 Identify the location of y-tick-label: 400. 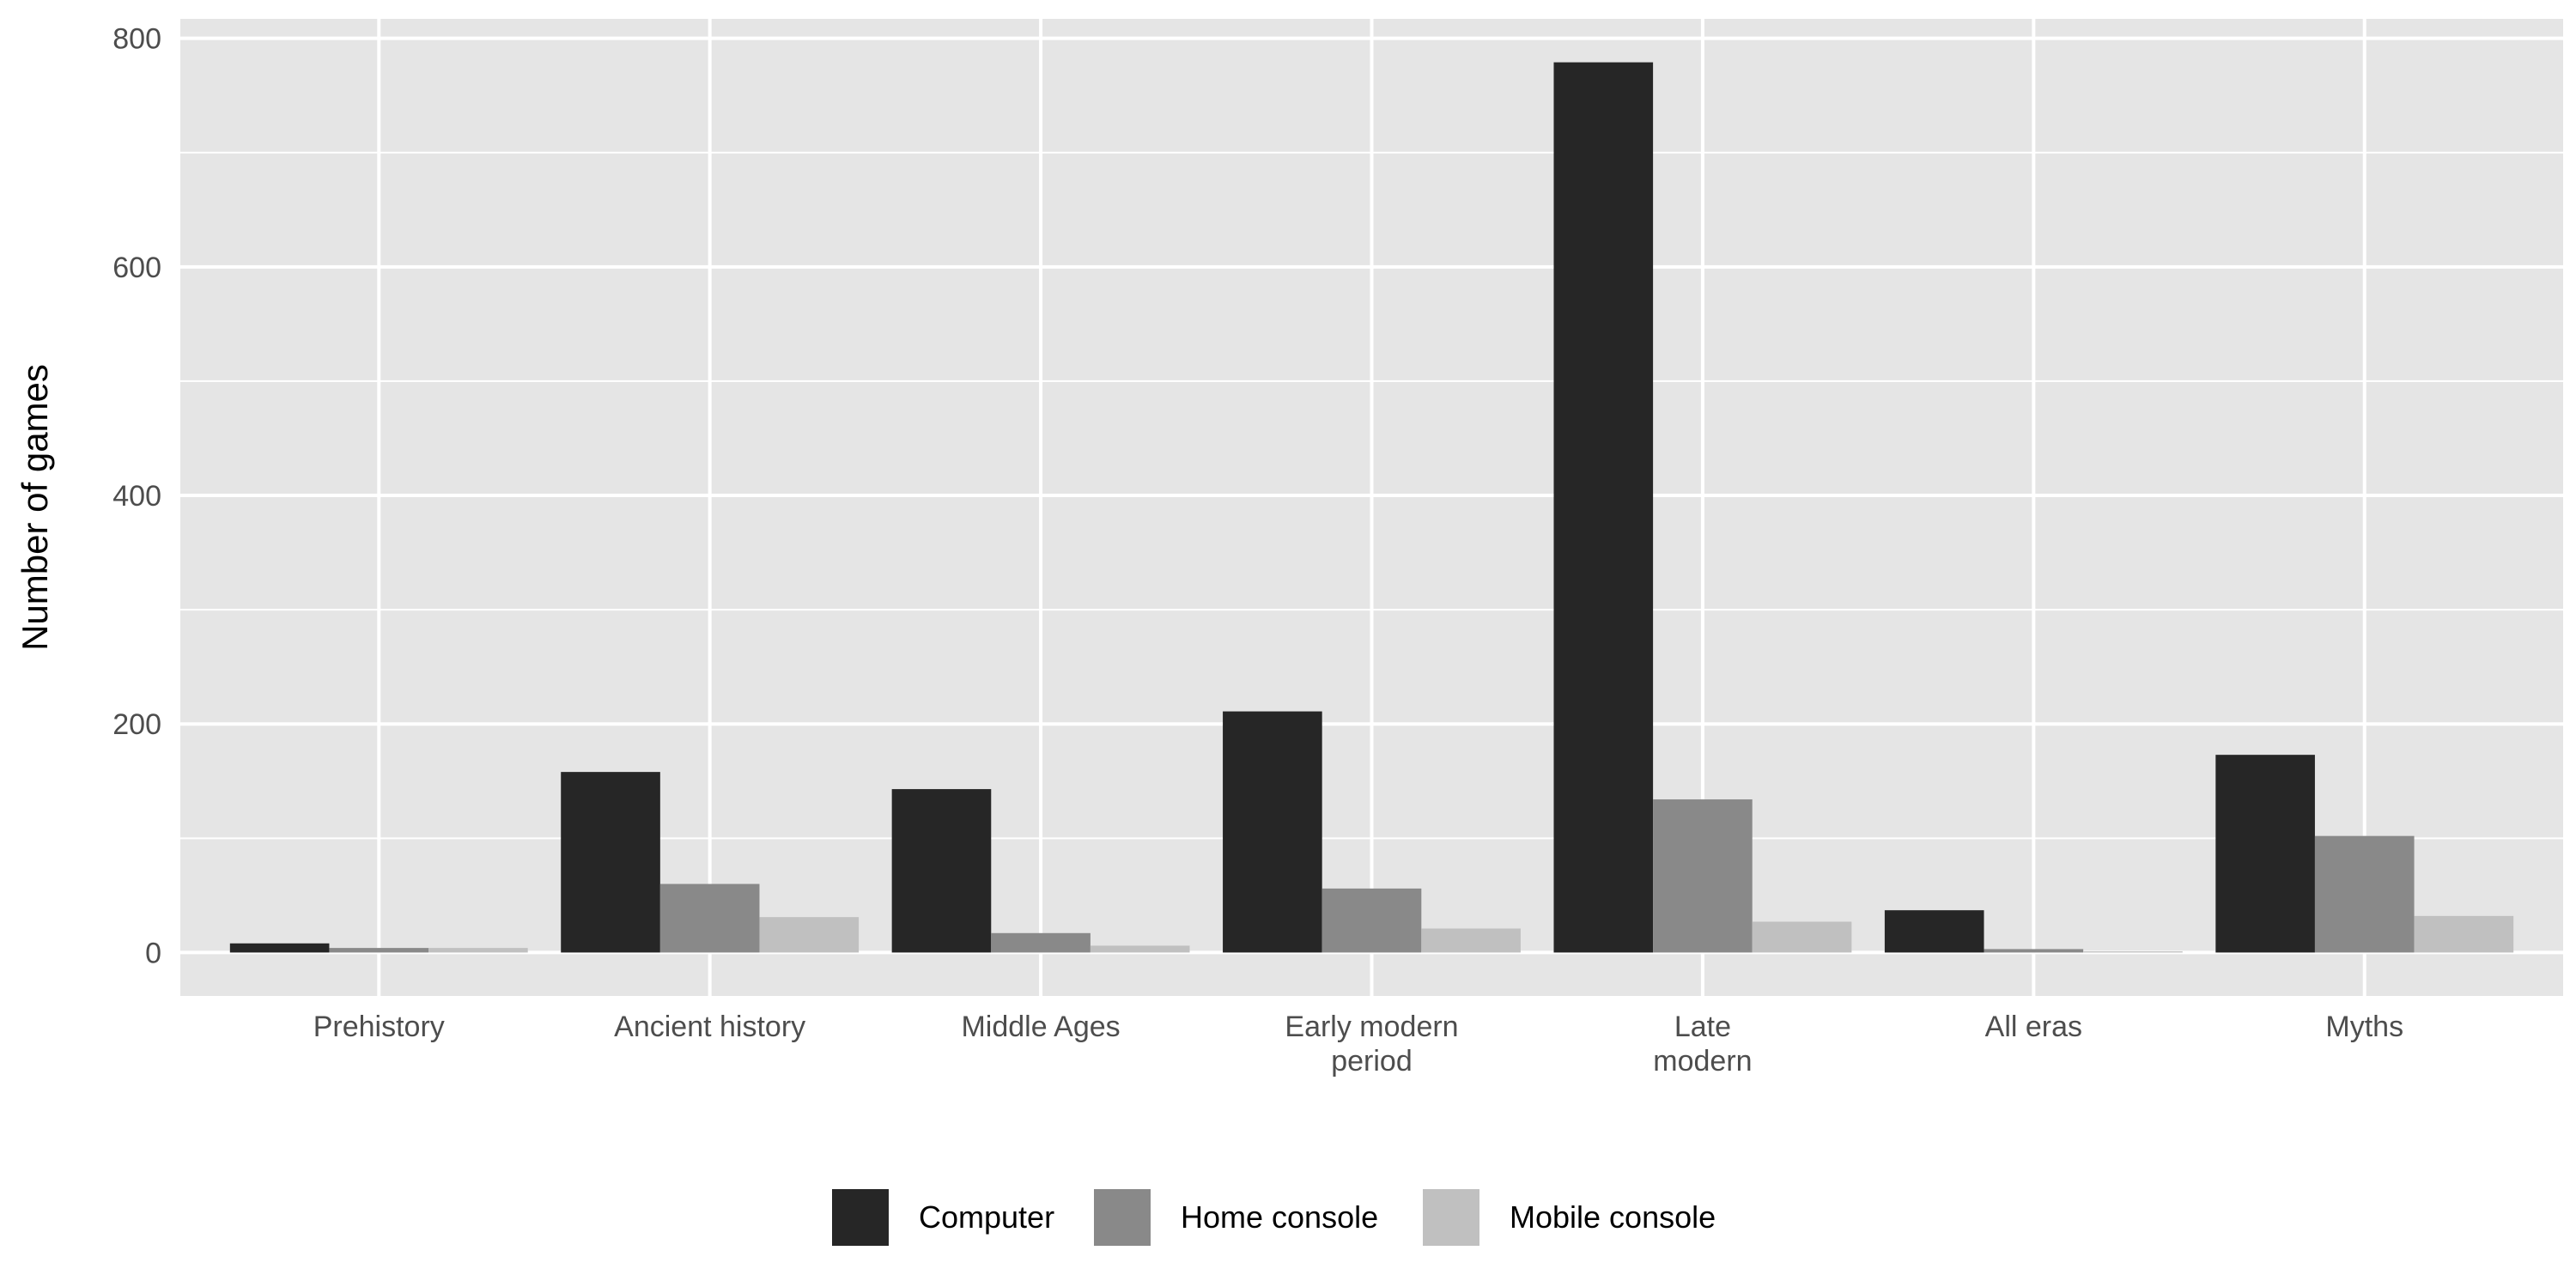
(137, 496).